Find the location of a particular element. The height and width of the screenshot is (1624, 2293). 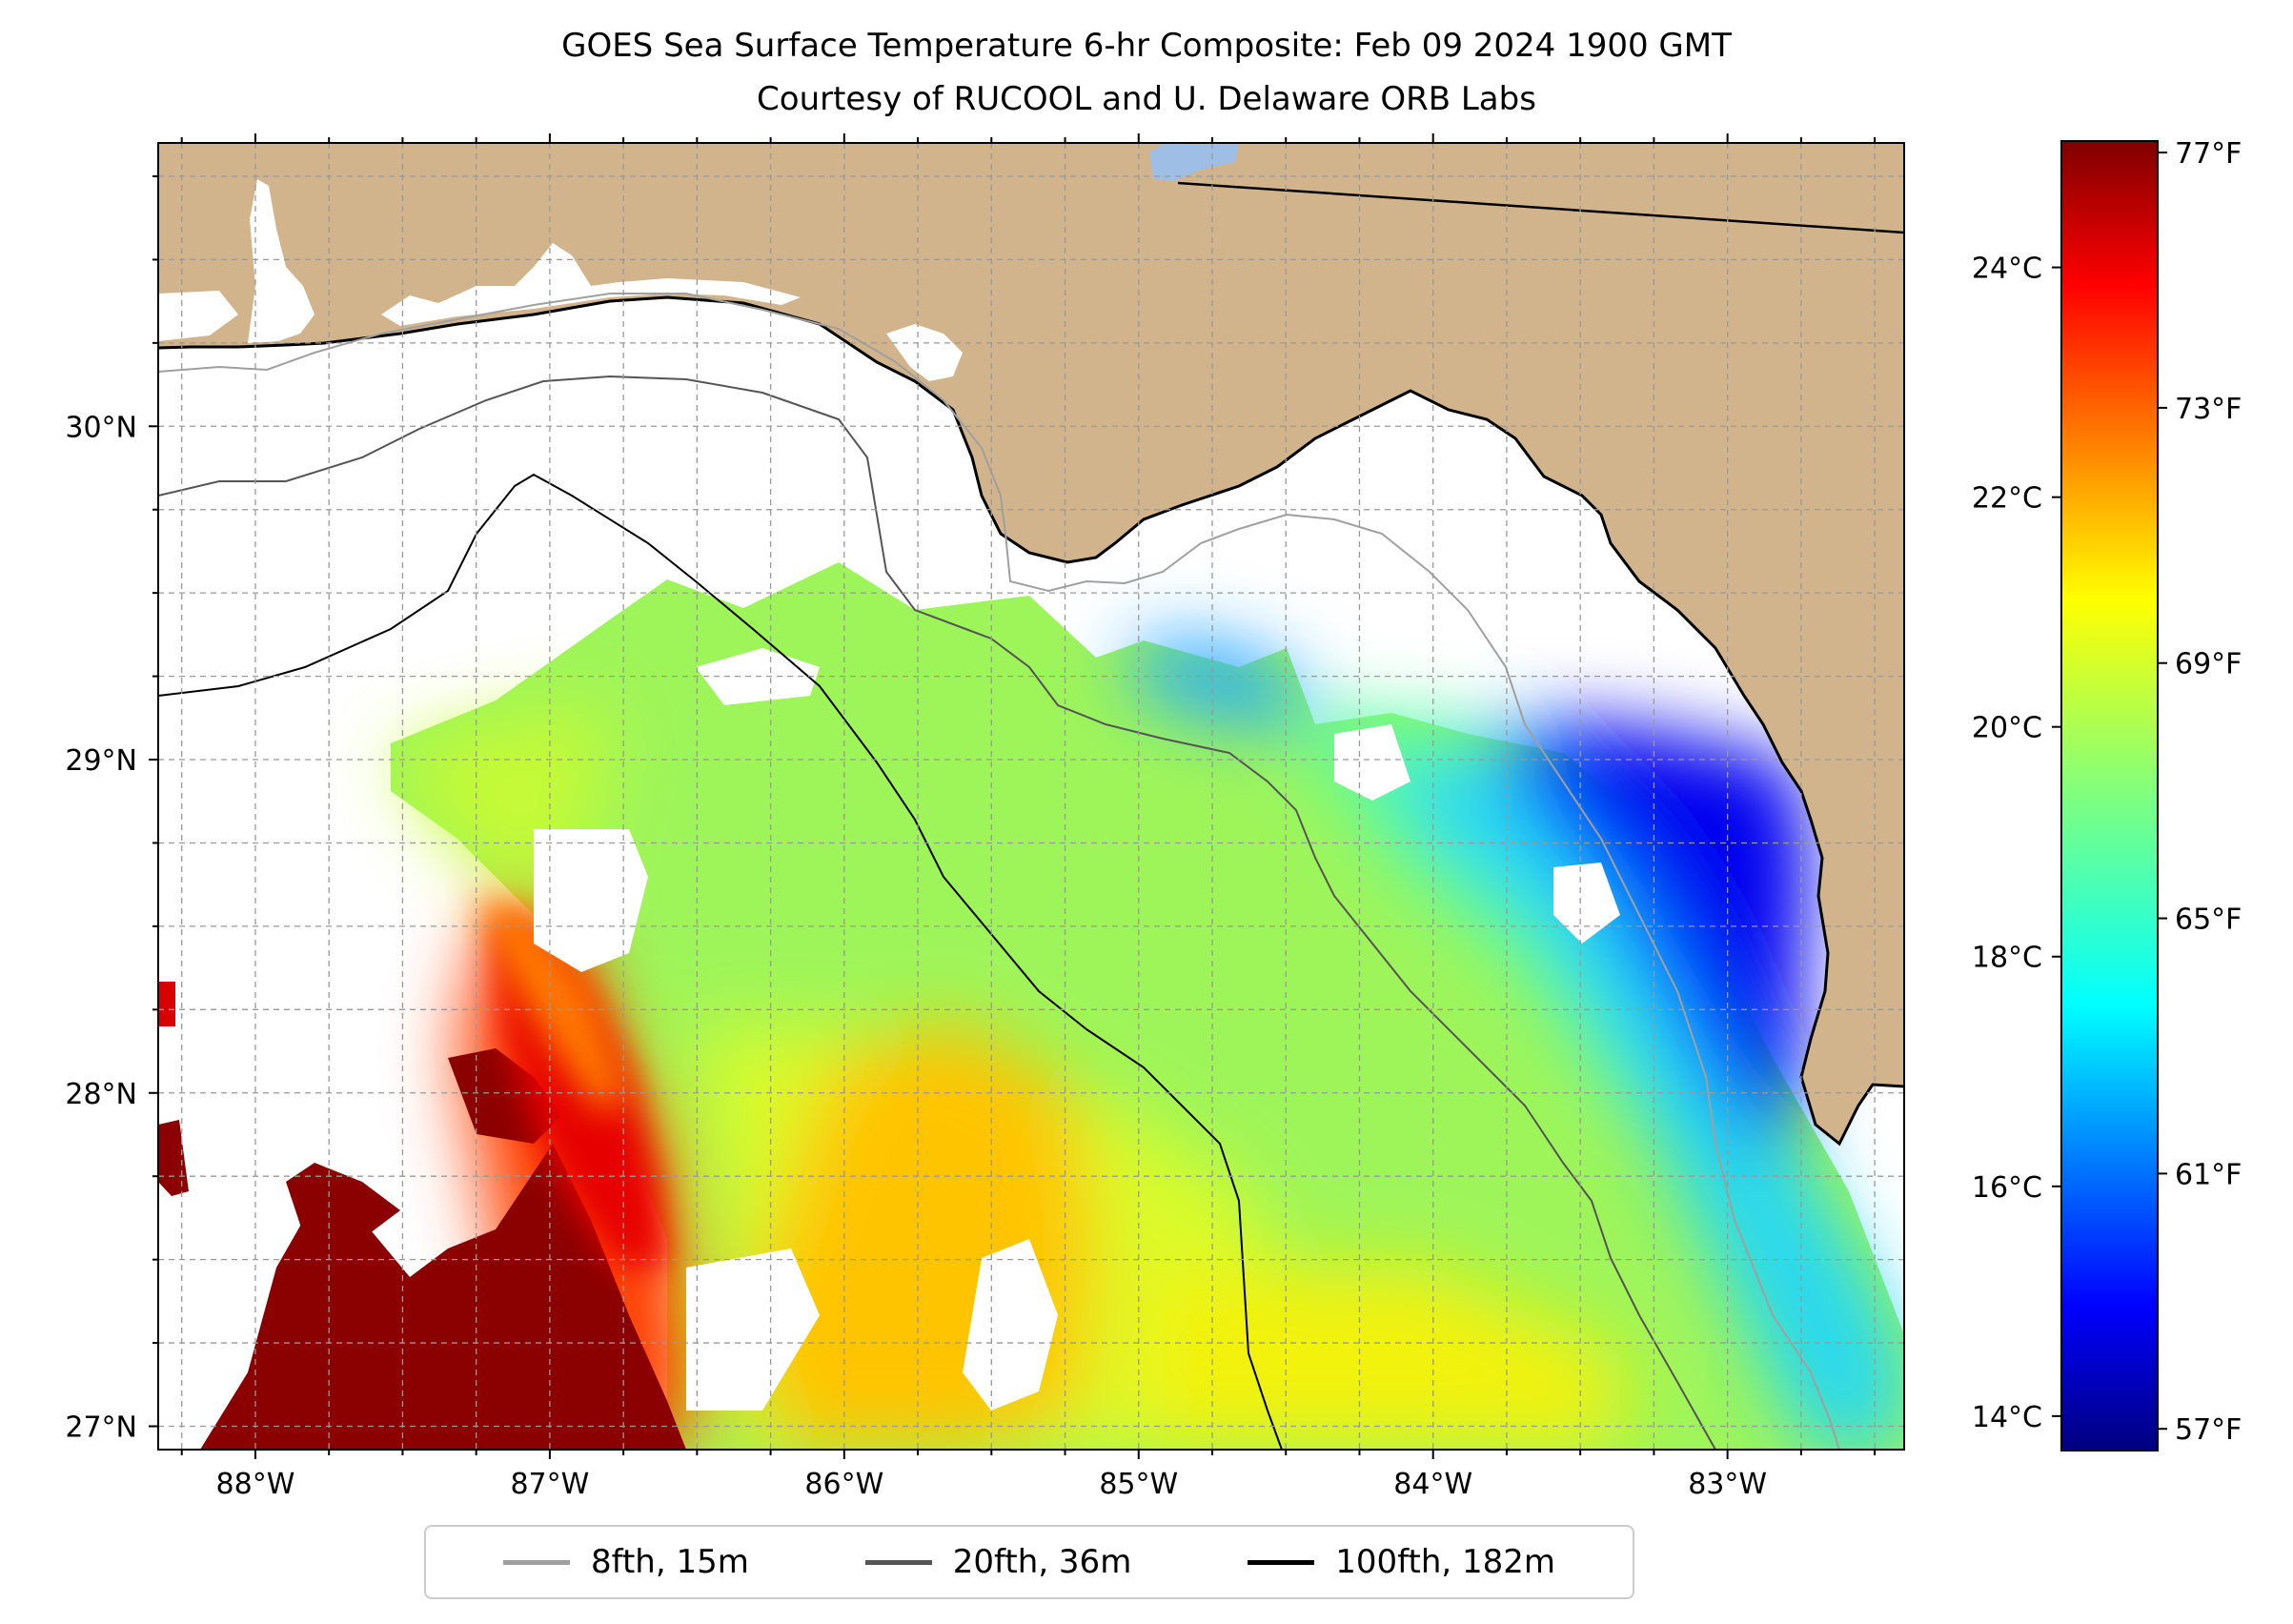

lat-tick-label: 29°N is located at coordinates (101, 761).